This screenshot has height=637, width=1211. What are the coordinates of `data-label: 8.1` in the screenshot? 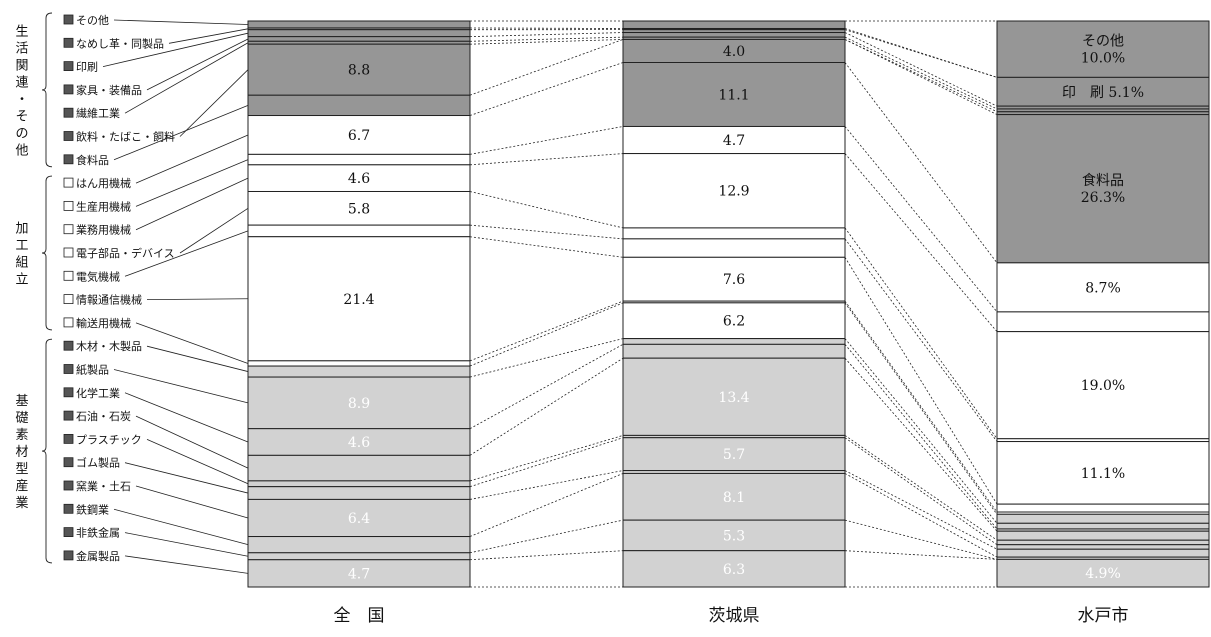 It's located at (734, 498).